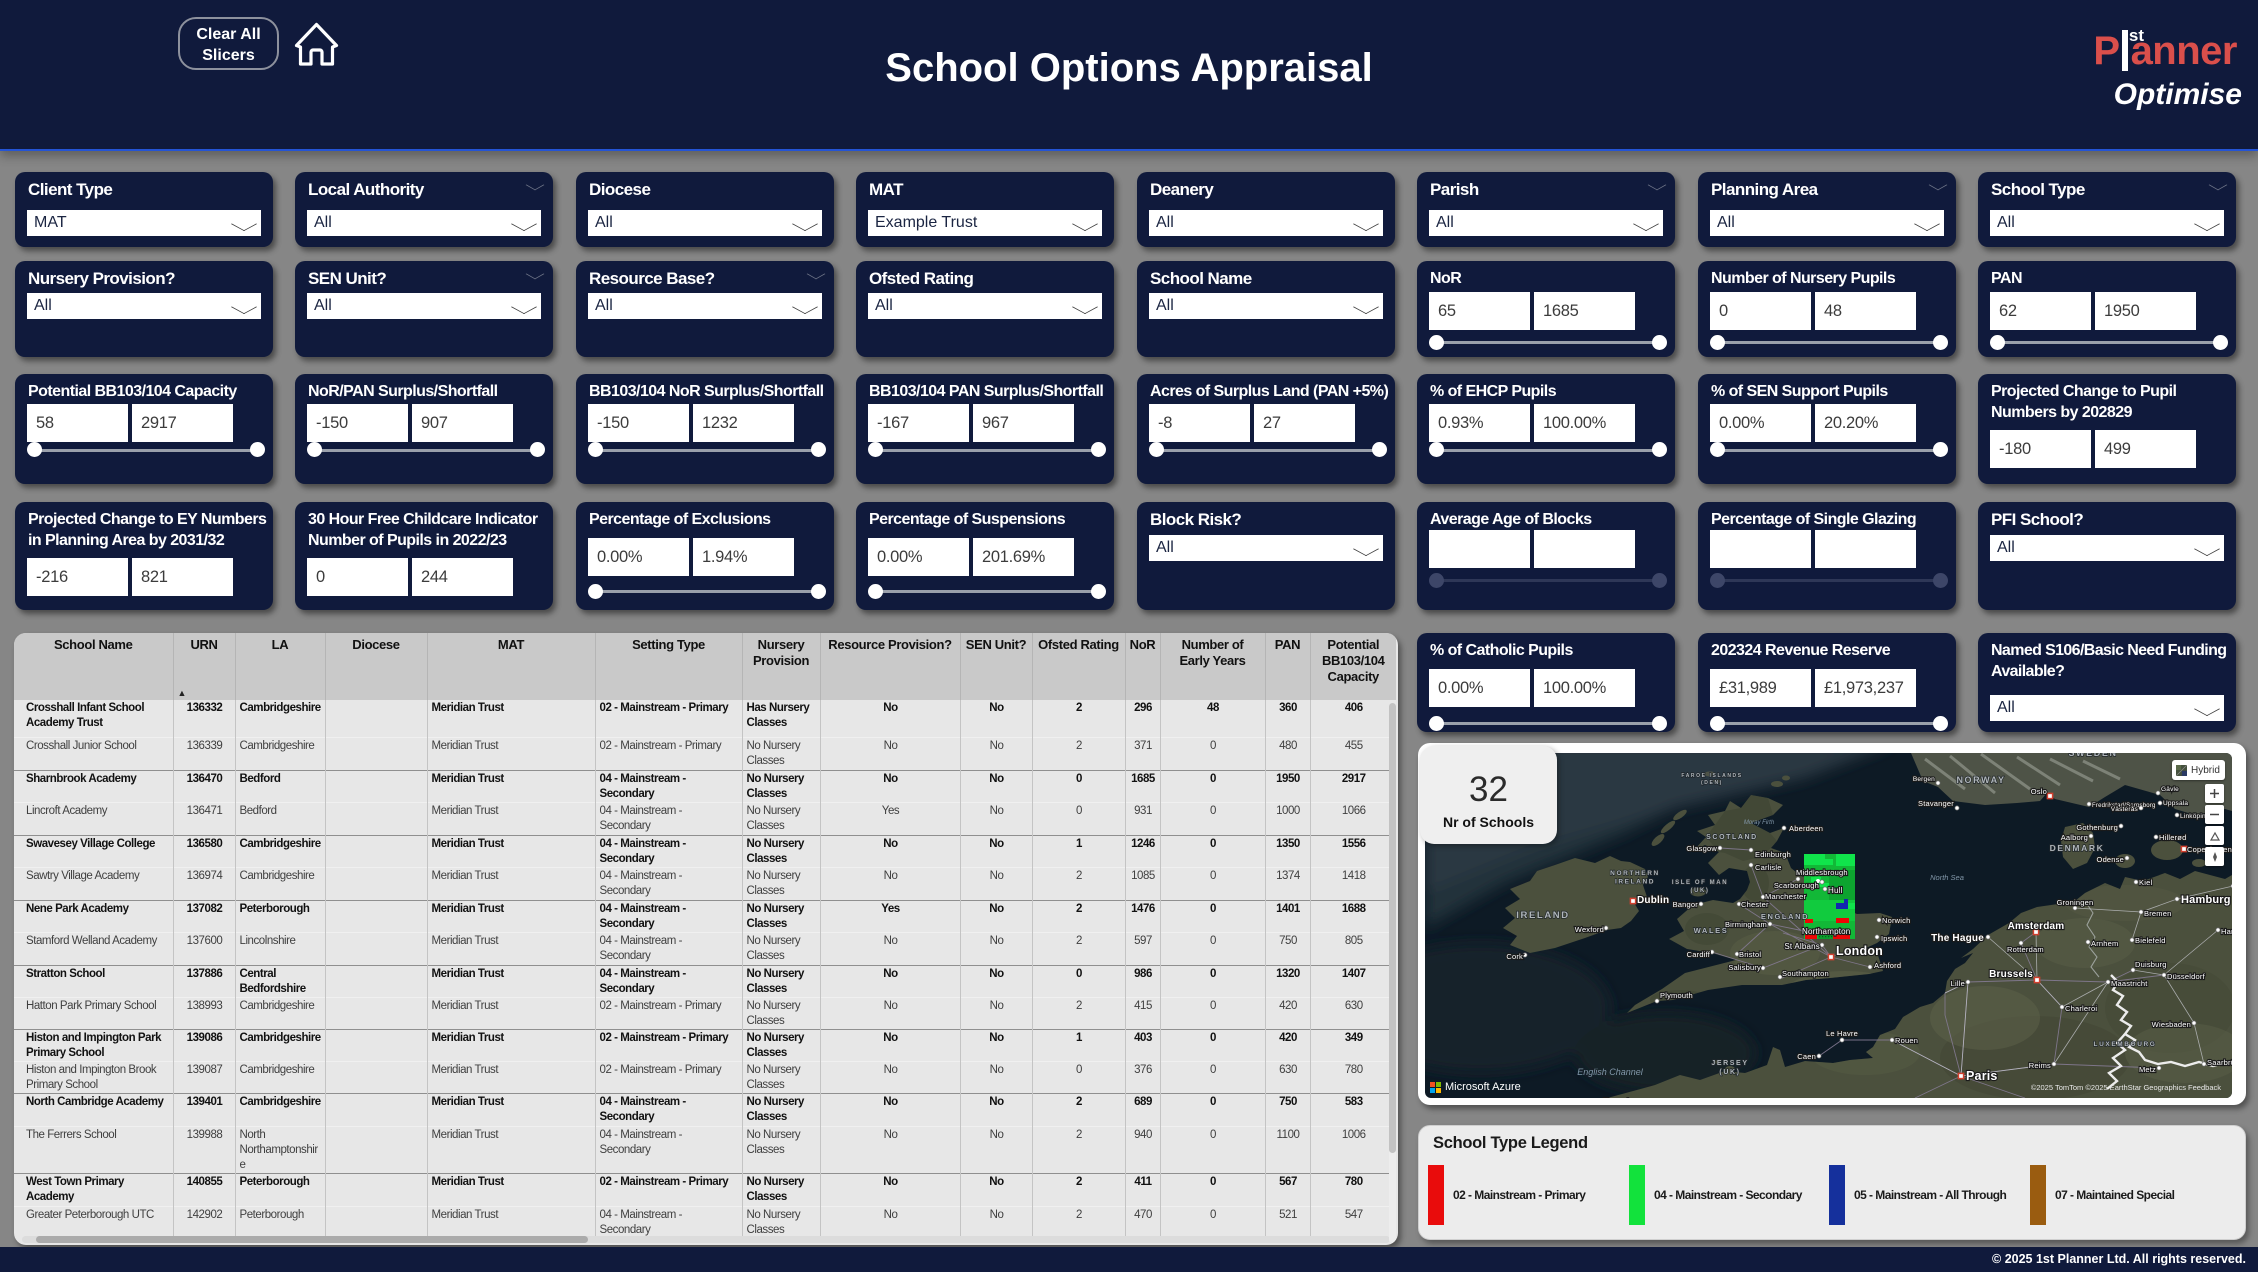 This screenshot has width=2258, height=1272. Describe the element at coordinates (2039, 791) in the screenshot. I see `svg-text: Oslo` at that location.